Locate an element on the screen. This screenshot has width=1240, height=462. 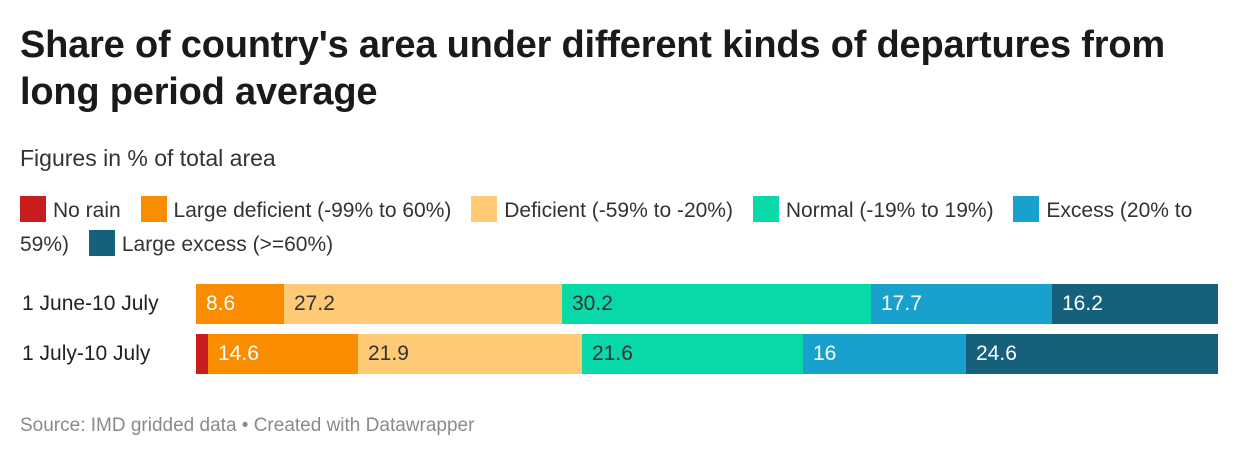
chart-subtitle: Figures in % of total area is located at coordinates (148, 158).